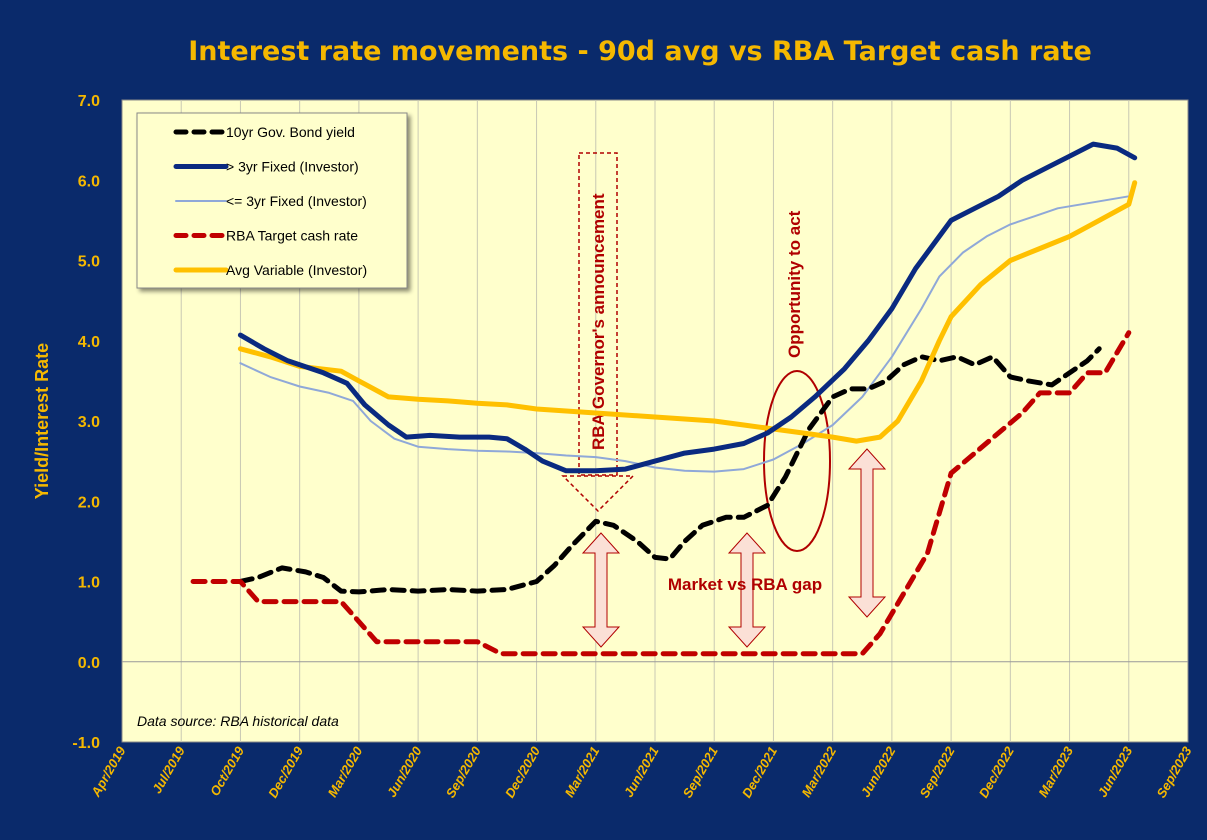 Image resolution: width=1207 pixels, height=840 pixels. I want to click on y-tick-label: 5.0, so click(89, 262).